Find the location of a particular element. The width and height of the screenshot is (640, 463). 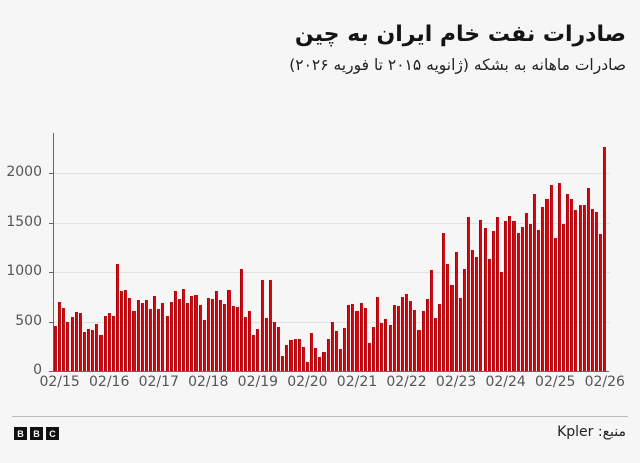

x-tick-label: 02/21 is located at coordinates (357, 382).